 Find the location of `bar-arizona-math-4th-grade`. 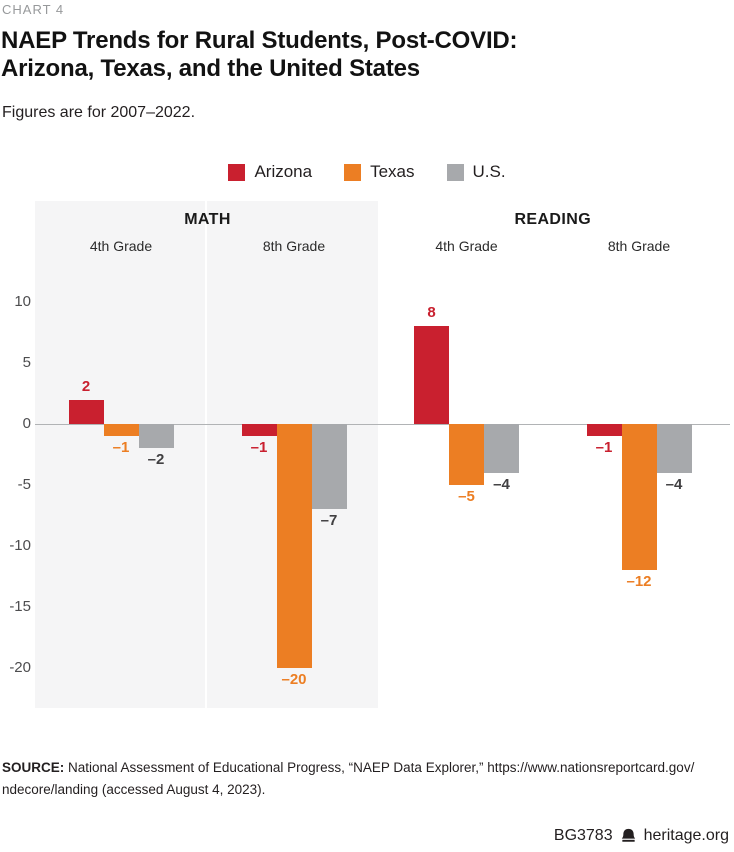

bar-arizona-math-4th-grade is located at coordinates (86, 411).